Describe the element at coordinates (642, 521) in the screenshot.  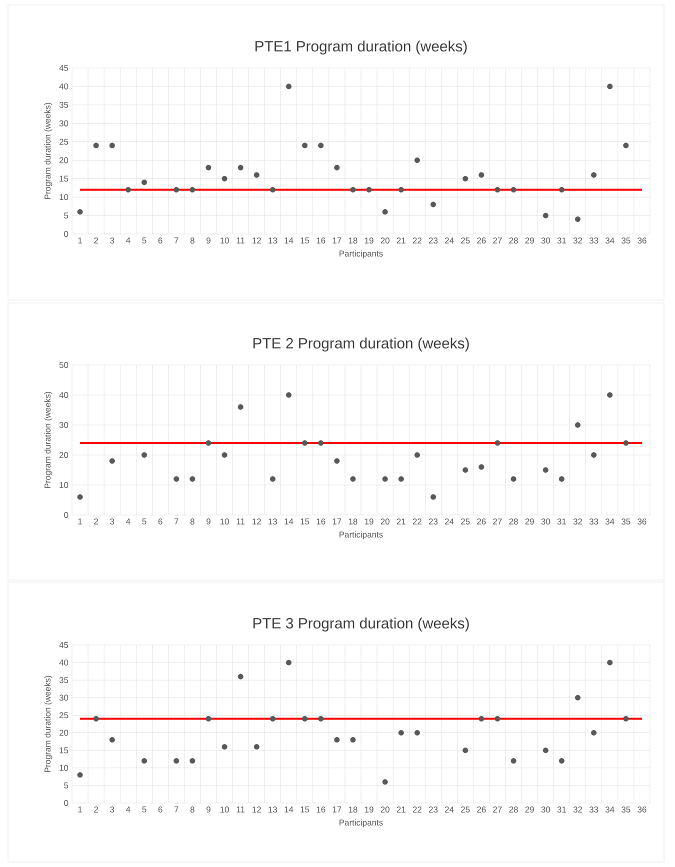
I see `x-tick-label: 36` at that location.